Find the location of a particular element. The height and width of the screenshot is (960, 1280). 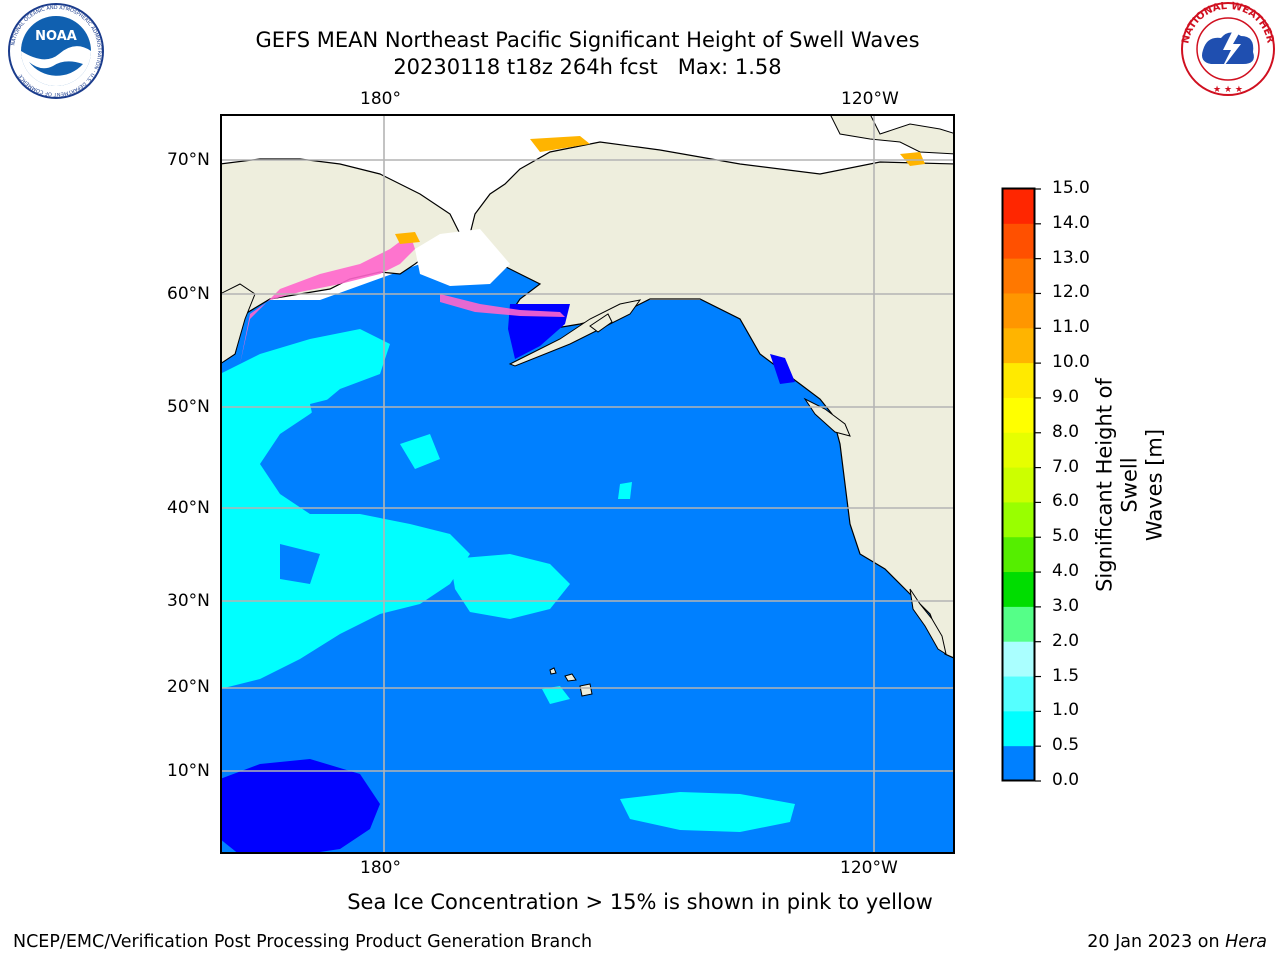

hawaii-islands is located at coordinates (553, 671).